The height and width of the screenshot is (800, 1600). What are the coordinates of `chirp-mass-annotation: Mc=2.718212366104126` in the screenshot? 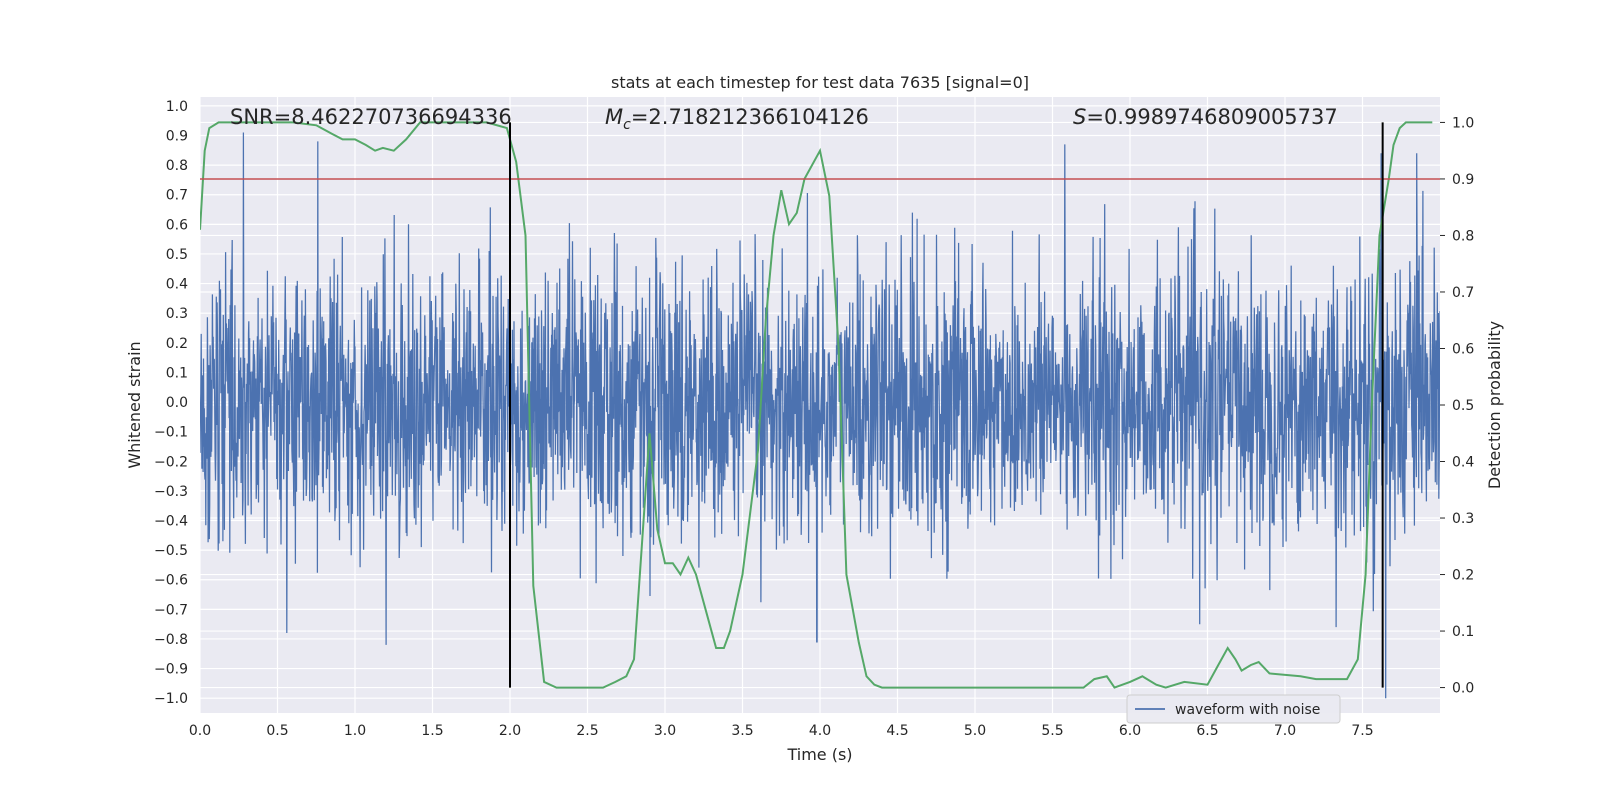 It's located at (737, 119).